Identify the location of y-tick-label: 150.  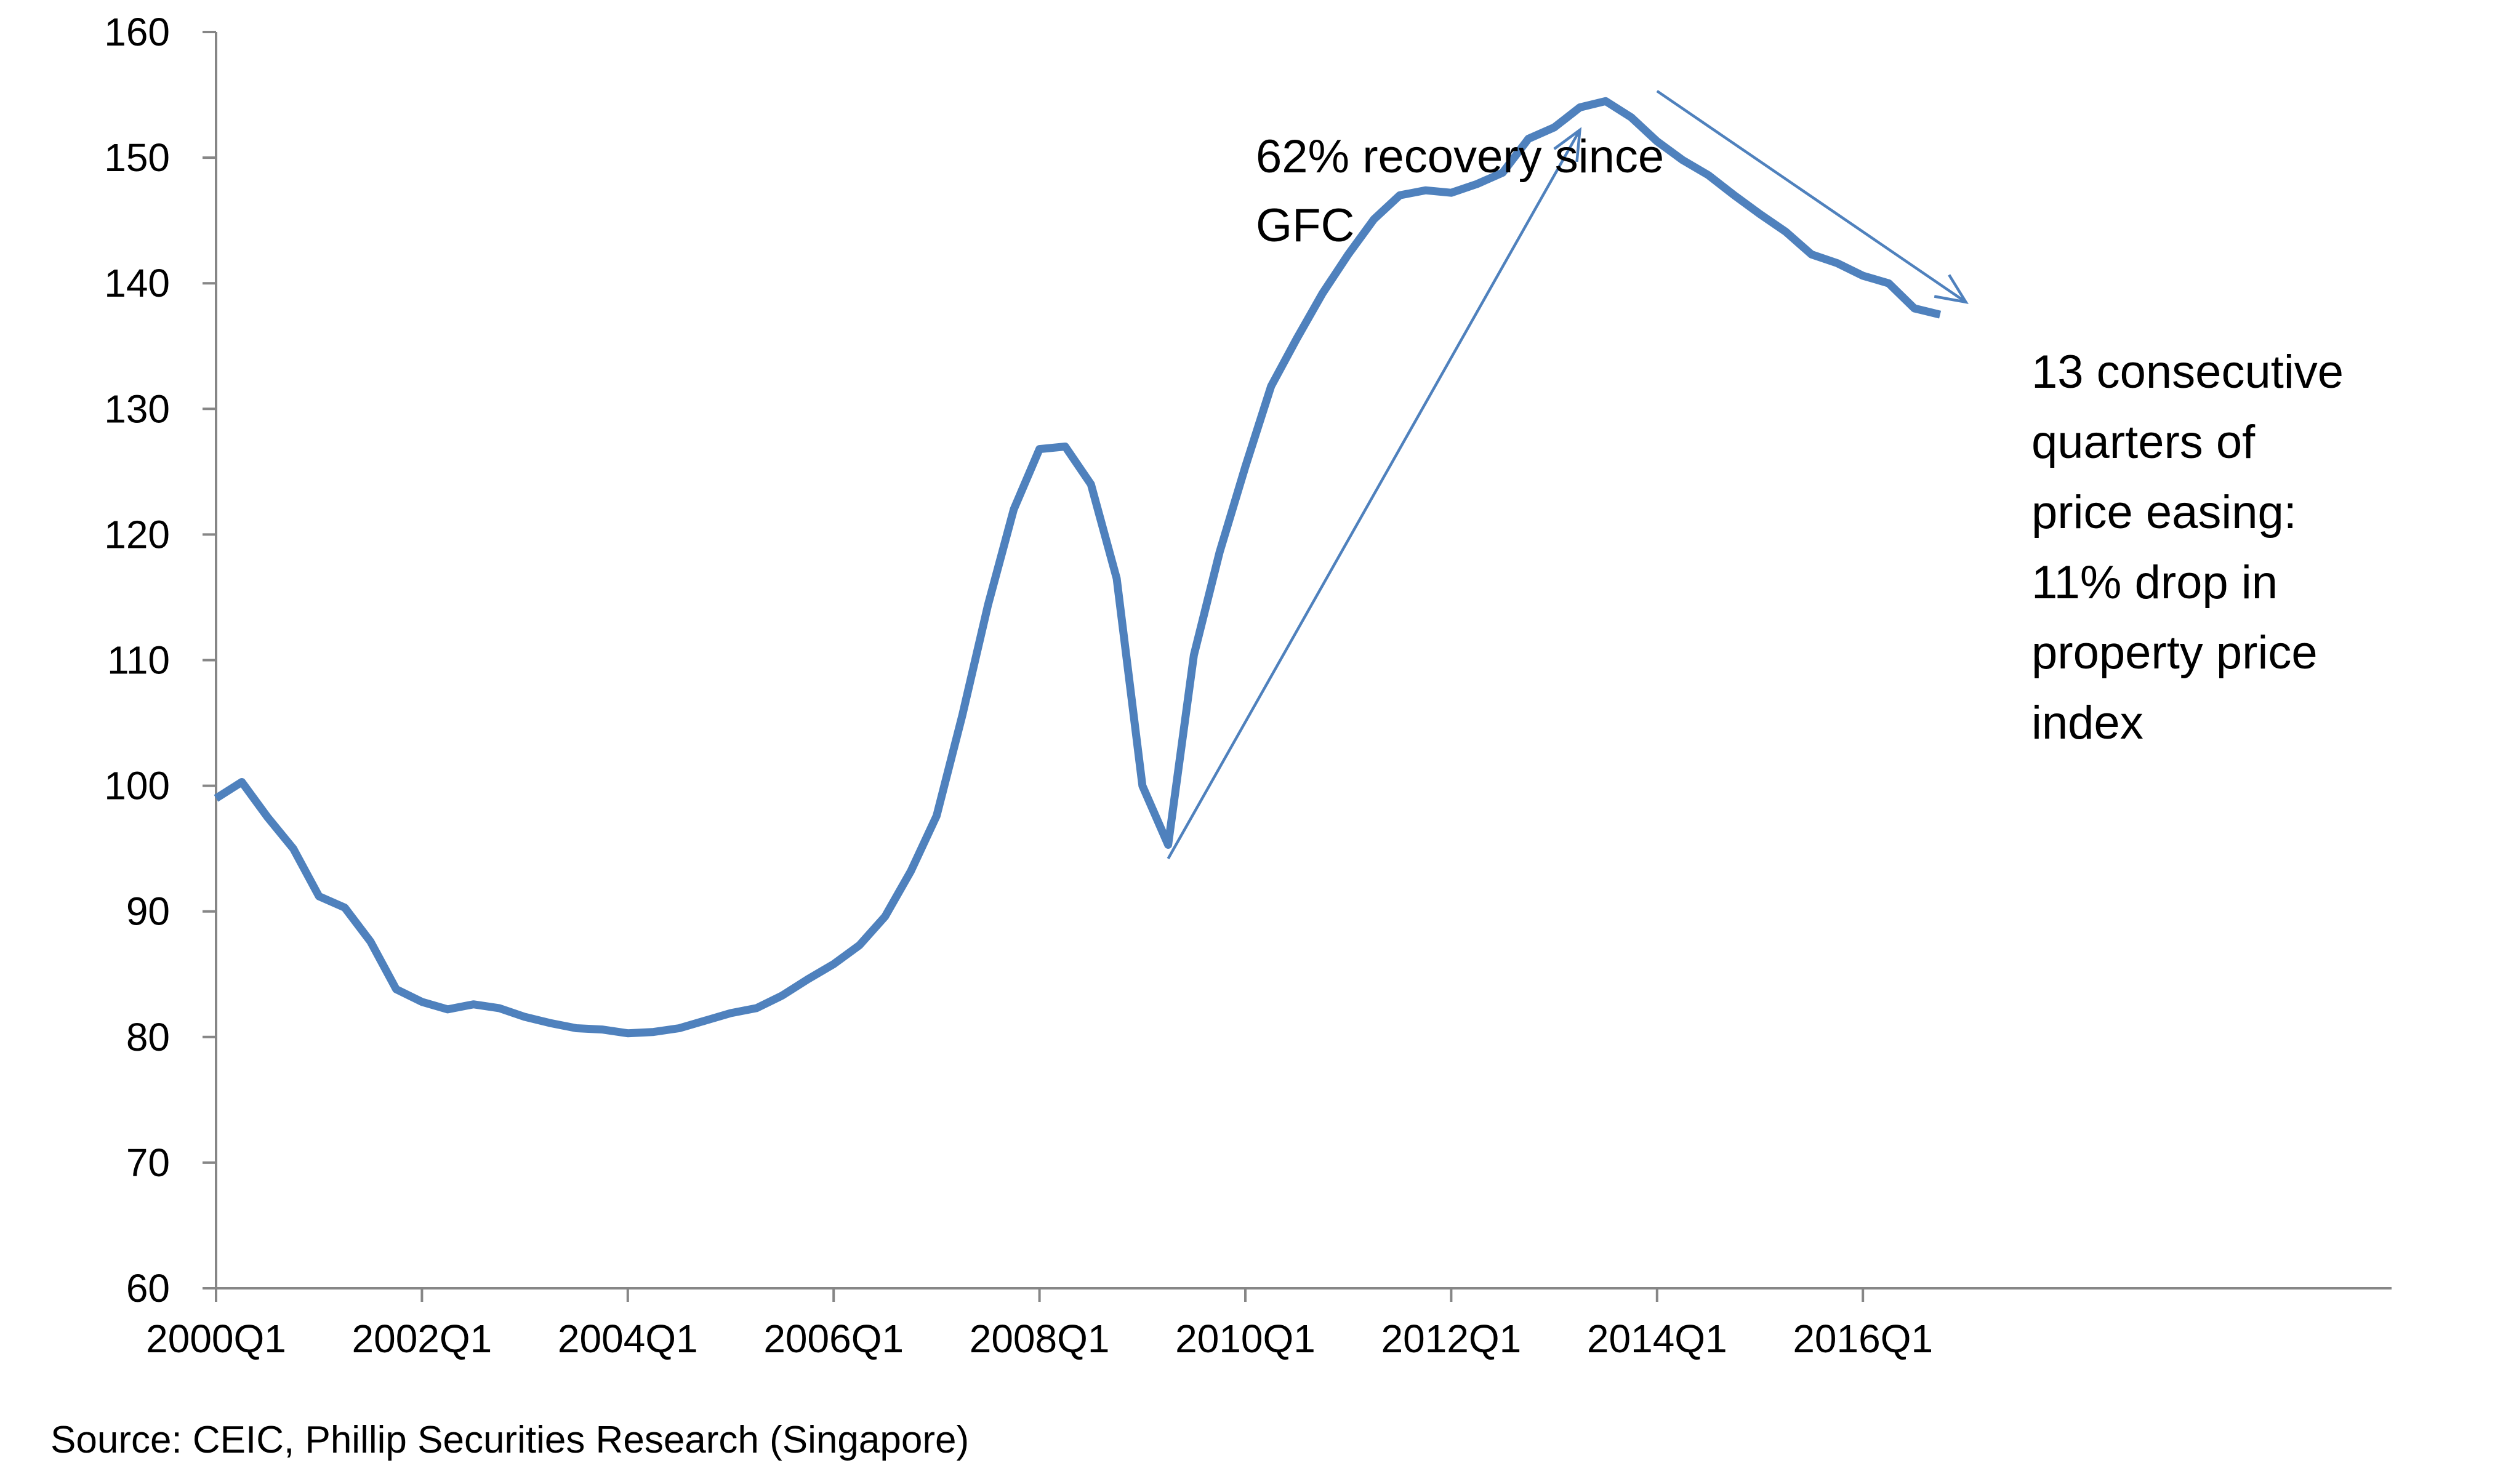
(137, 157).